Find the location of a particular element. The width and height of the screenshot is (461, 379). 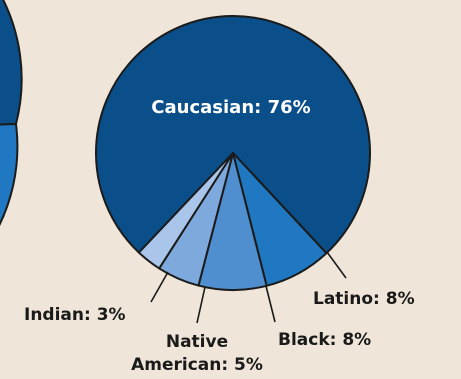

leader-line-black is located at coordinates (270, 304).